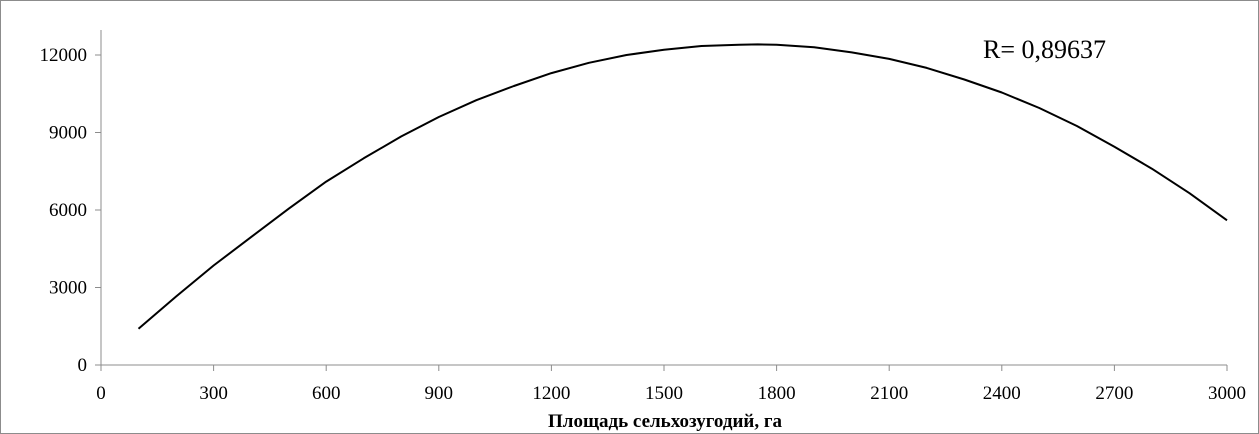 The image size is (1259, 434). I want to click on y-tick-label: 3000, so click(68, 288).